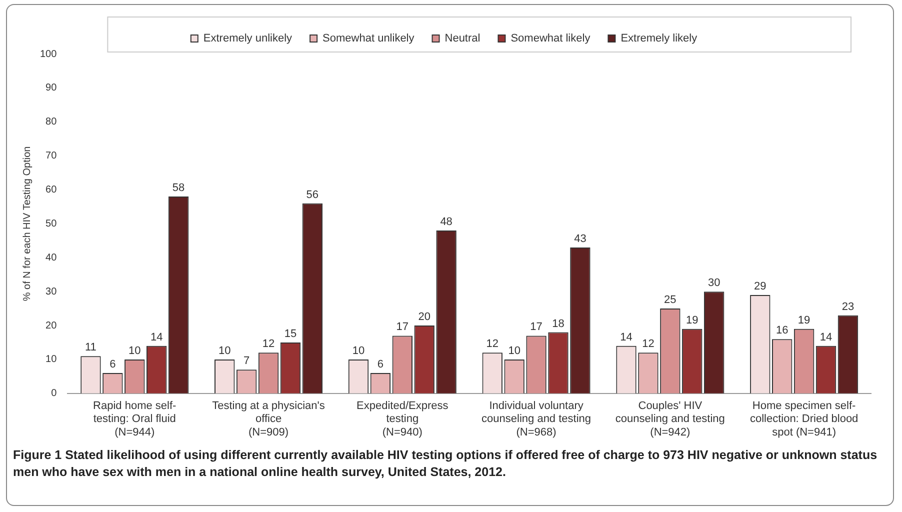 The image size is (902, 512). What do you see at coordinates (290, 334) in the screenshot?
I see `data-label: 15` at bounding box center [290, 334].